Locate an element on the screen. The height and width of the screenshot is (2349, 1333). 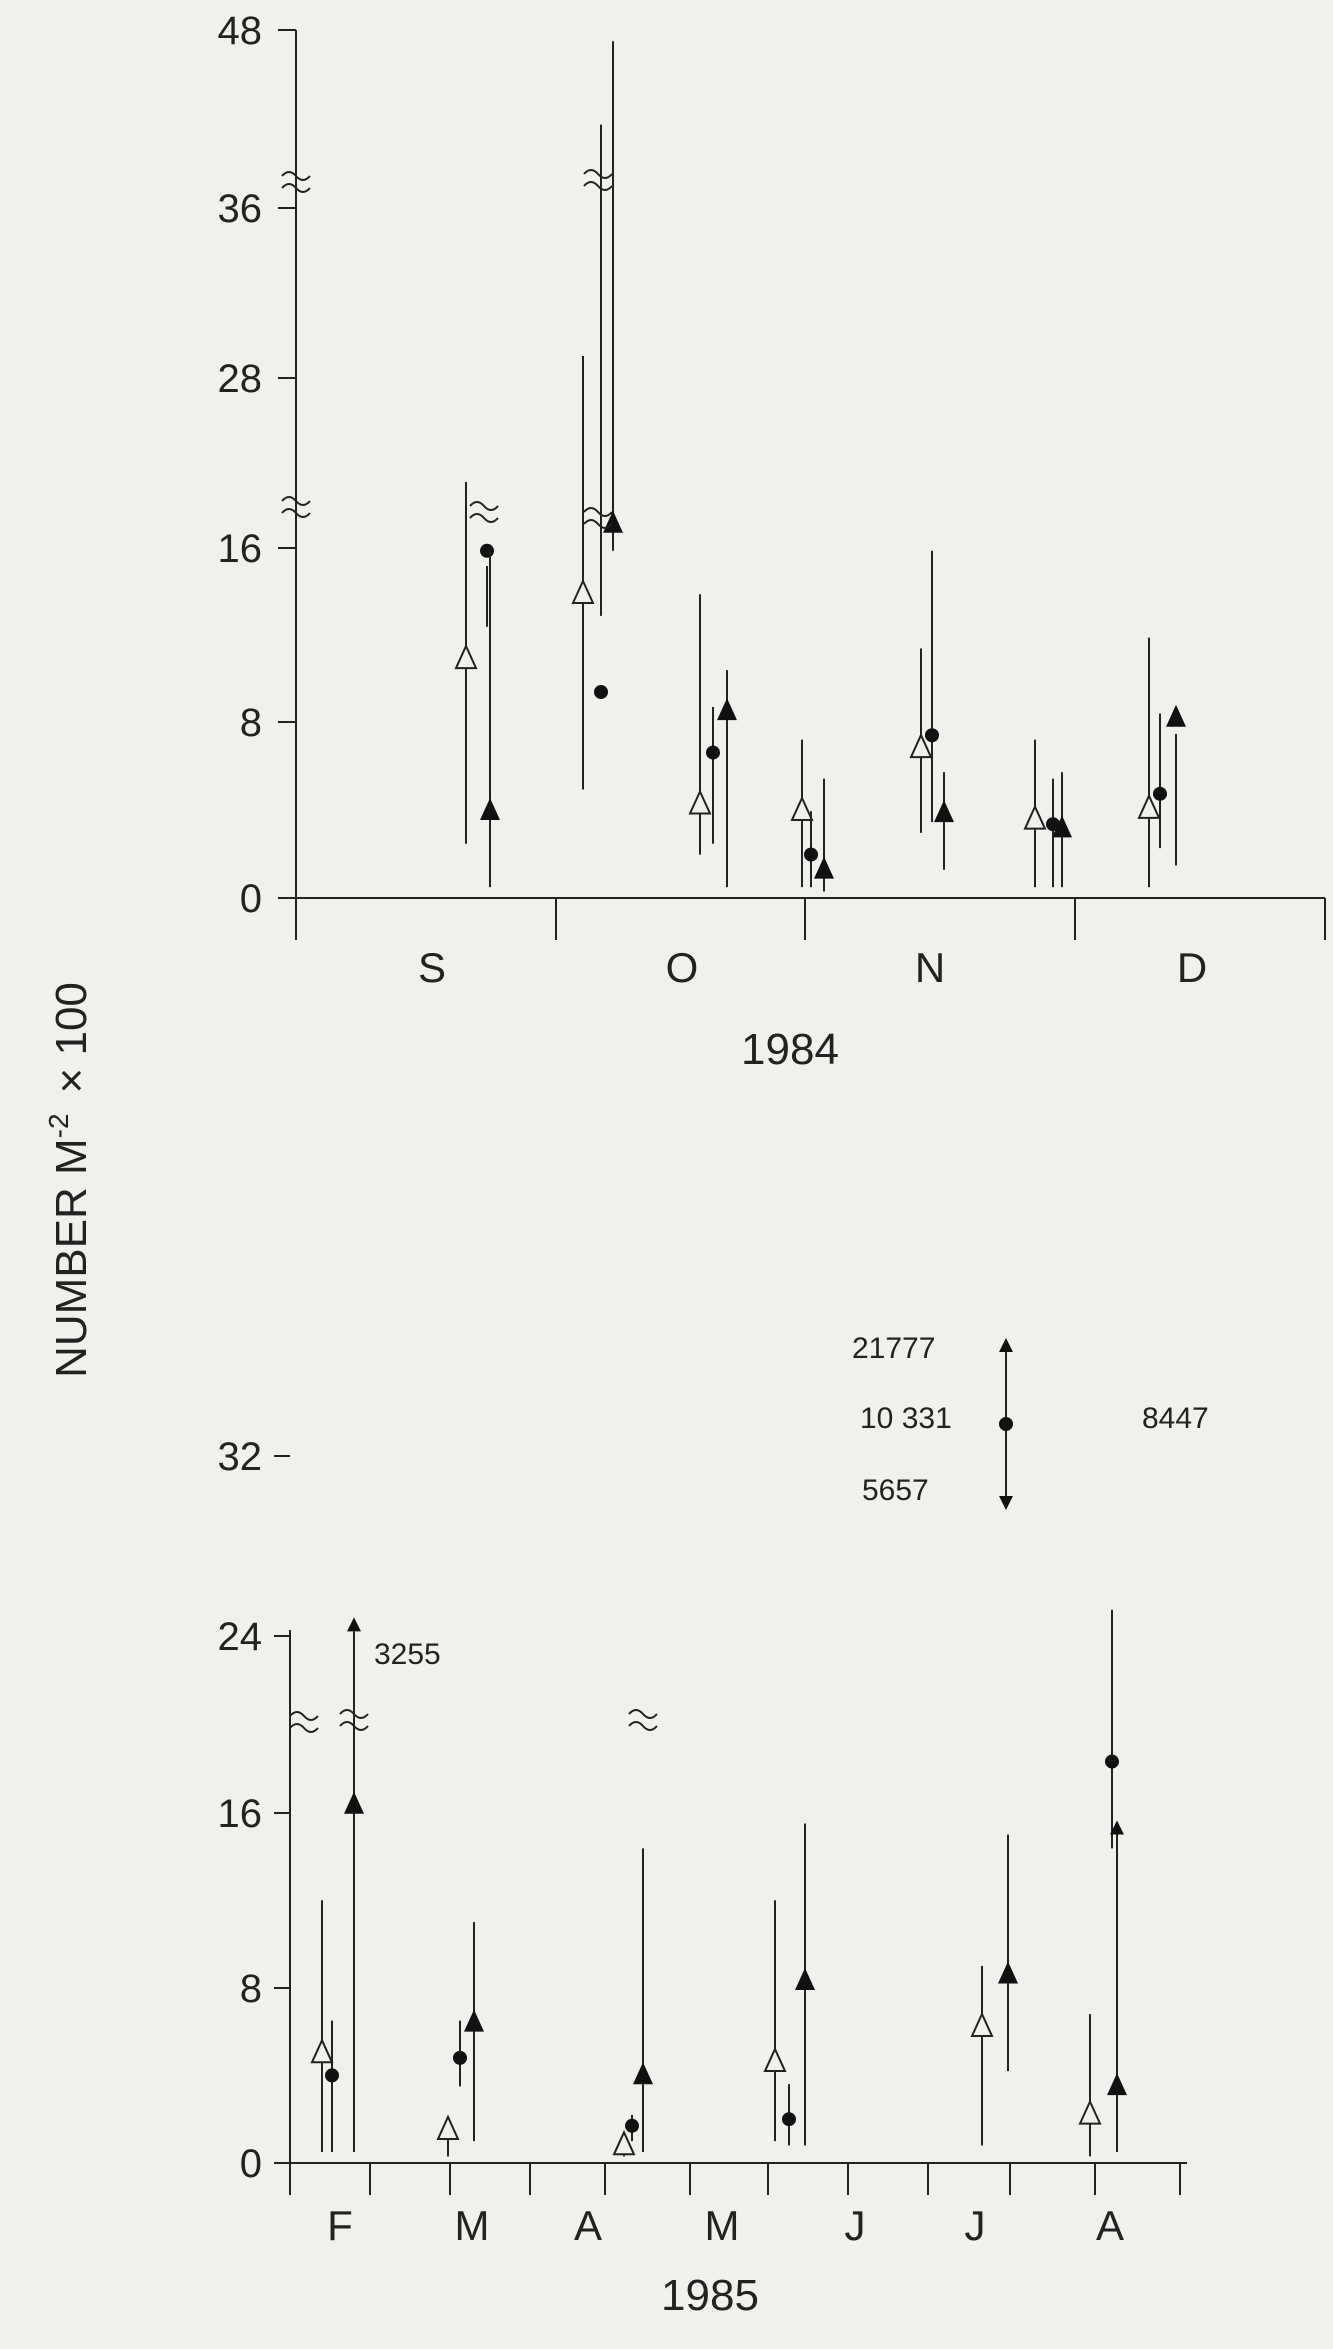
axis-break-1985 is located at coordinates (304, 1722).